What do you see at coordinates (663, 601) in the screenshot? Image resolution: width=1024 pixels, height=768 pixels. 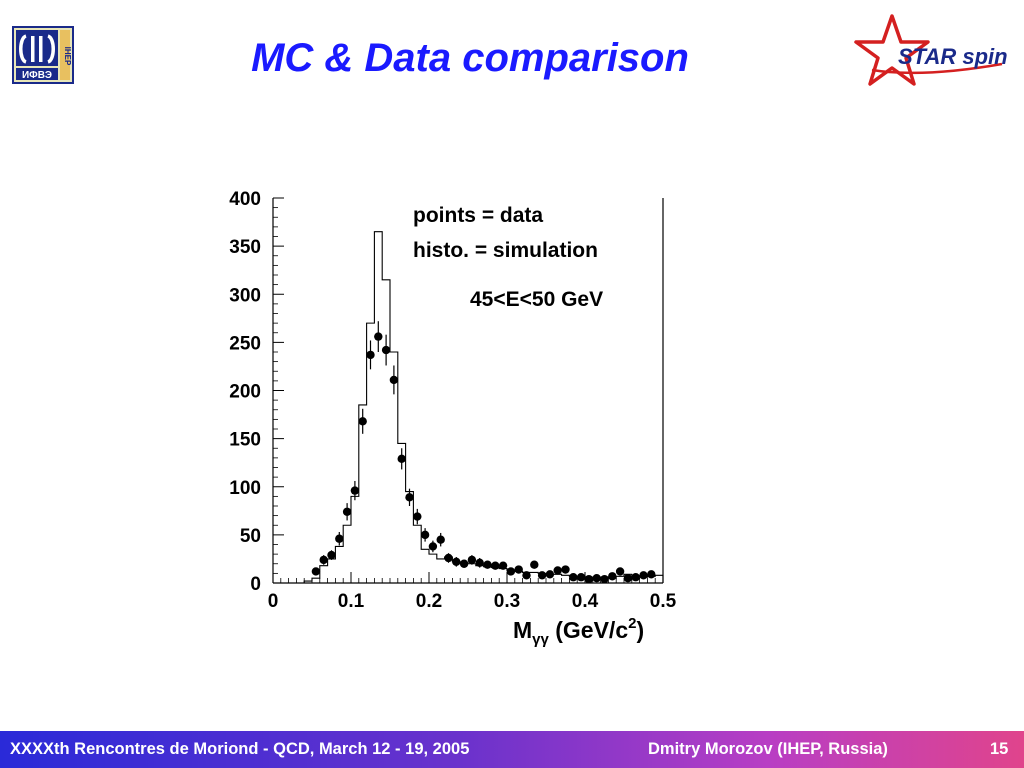 I see `x-tick-label: 0.5` at bounding box center [663, 601].